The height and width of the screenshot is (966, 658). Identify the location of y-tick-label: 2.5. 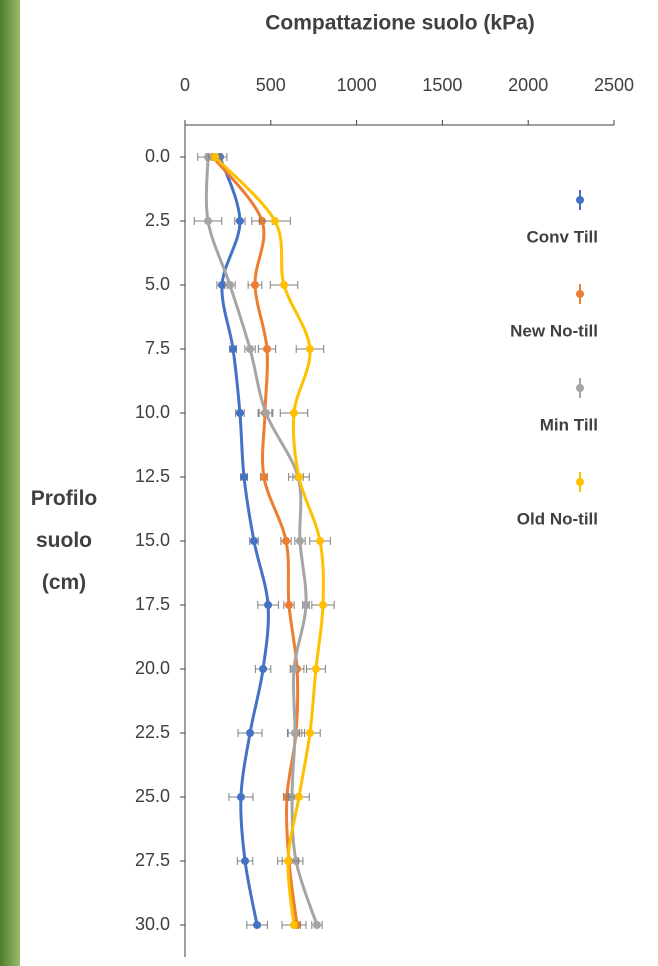
(157, 220).